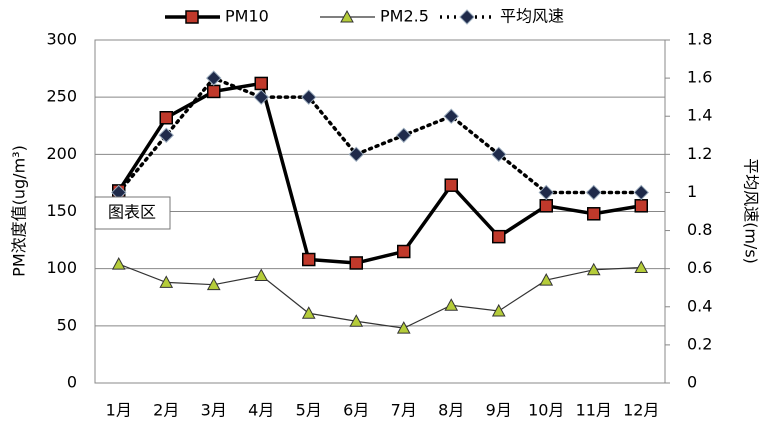  Describe the element at coordinates (699, 39) in the screenshot. I see `y2-tick-label: 1.8` at that location.